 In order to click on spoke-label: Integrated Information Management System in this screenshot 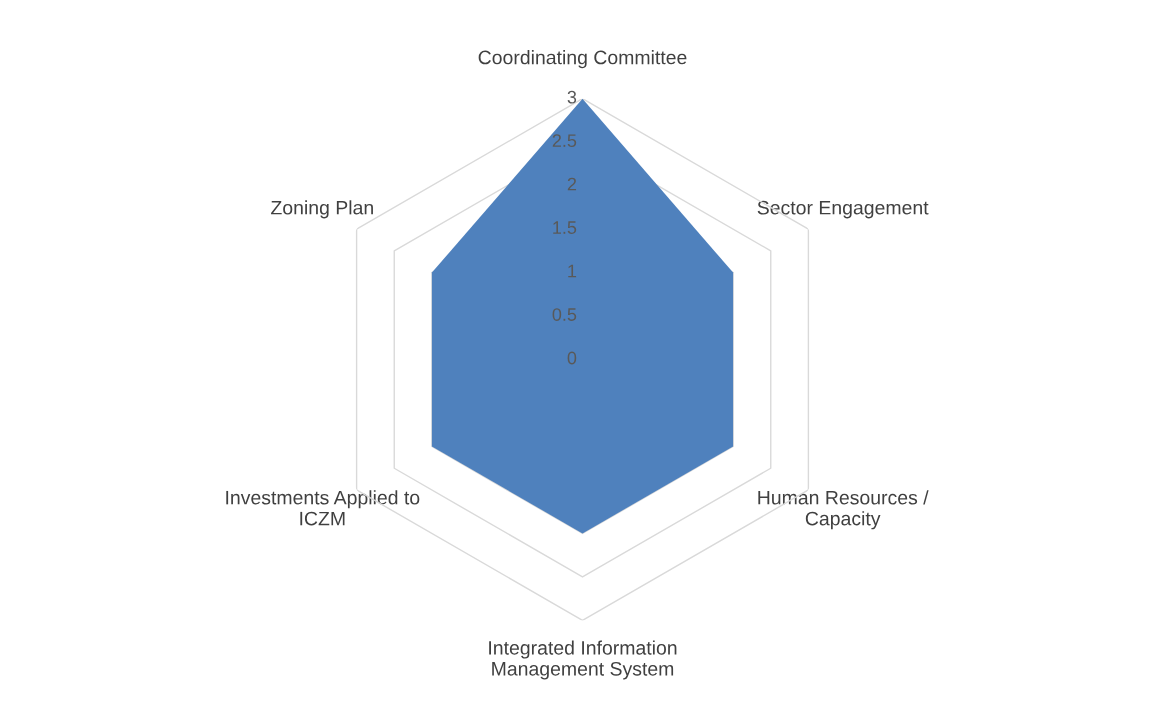, I will do `click(583, 660)`.